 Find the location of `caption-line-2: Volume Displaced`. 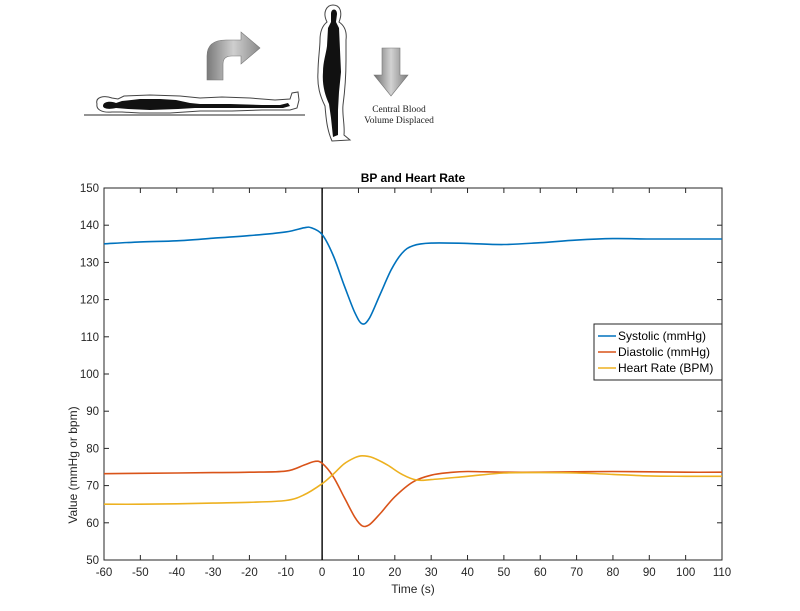

caption-line-2: Volume Displaced is located at coordinates (399, 121).